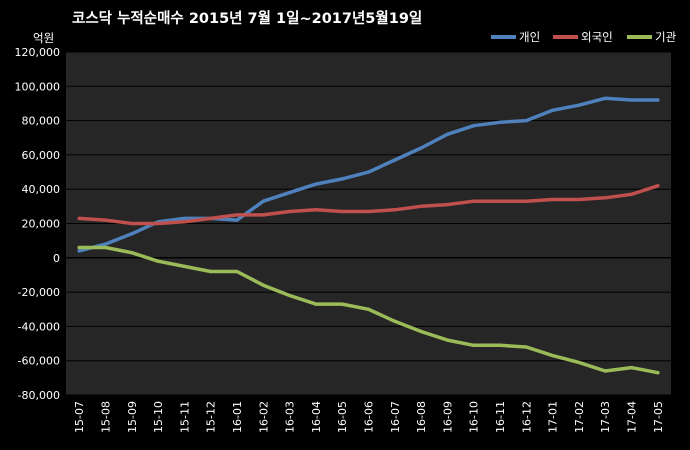 This screenshot has height=450, width=690. What do you see at coordinates (105, 417) in the screenshot?
I see `x-tick-label: 15-08` at bounding box center [105, 417].